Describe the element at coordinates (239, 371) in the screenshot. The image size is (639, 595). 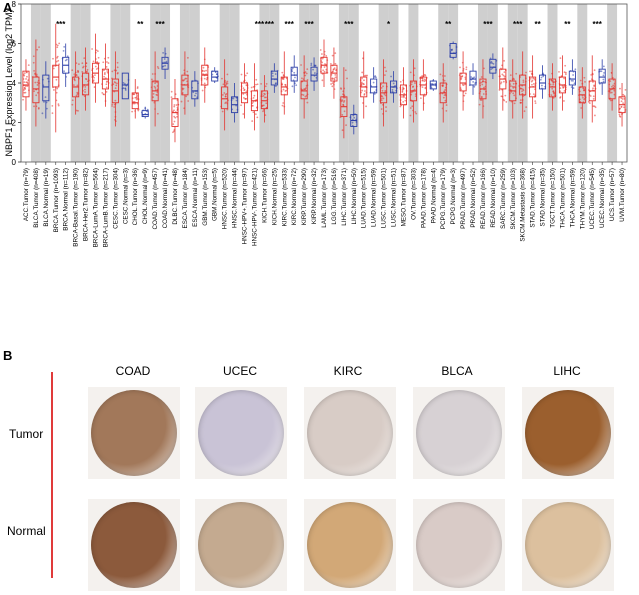
I see `column-title-ucec: UCEC` at that location.